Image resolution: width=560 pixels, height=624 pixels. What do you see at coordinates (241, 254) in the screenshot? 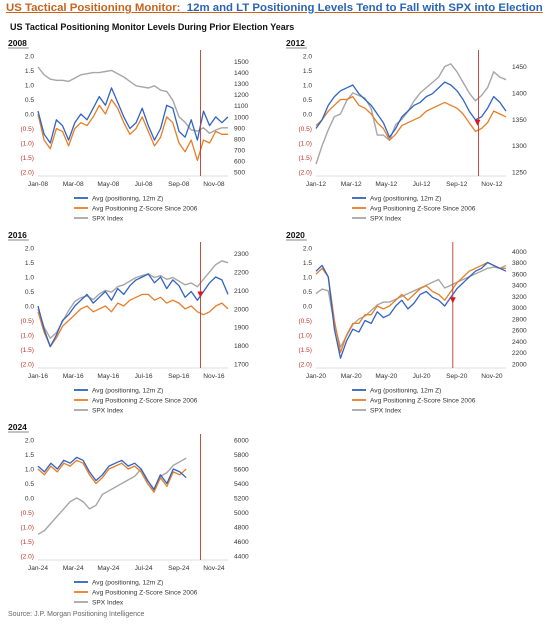
I see `right-tick-label: 2300` at bounding box center [241, 254].